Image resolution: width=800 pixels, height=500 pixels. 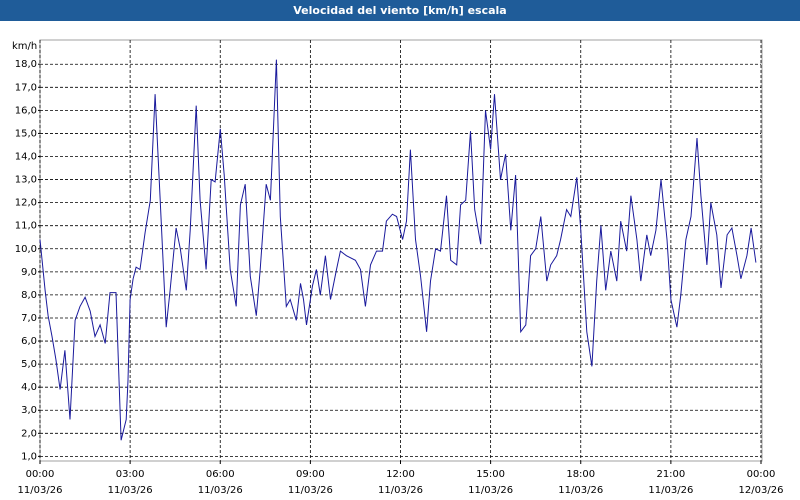 I want to click on x-tick-label: 12:00 11/03/26, so click(x=400, y=482).